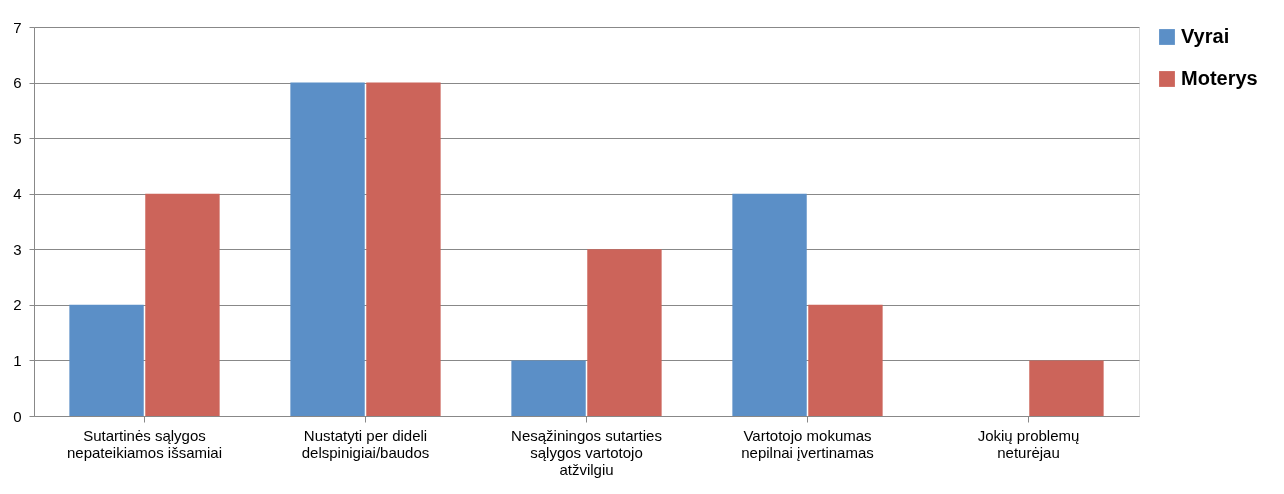 The height and width of the screenshot is (494, 1284). I want to click on y-tick-label: 5, so click(17, 138).